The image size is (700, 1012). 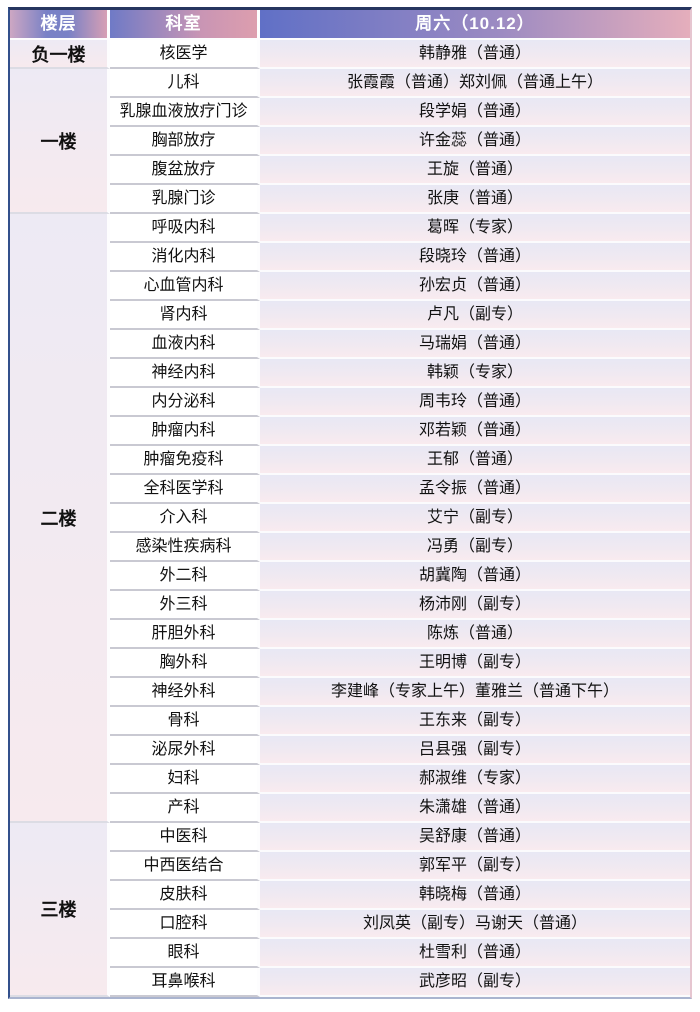 I want to click on schedule-cell: 吴舒康（普通）, so click(x=475, y=837).